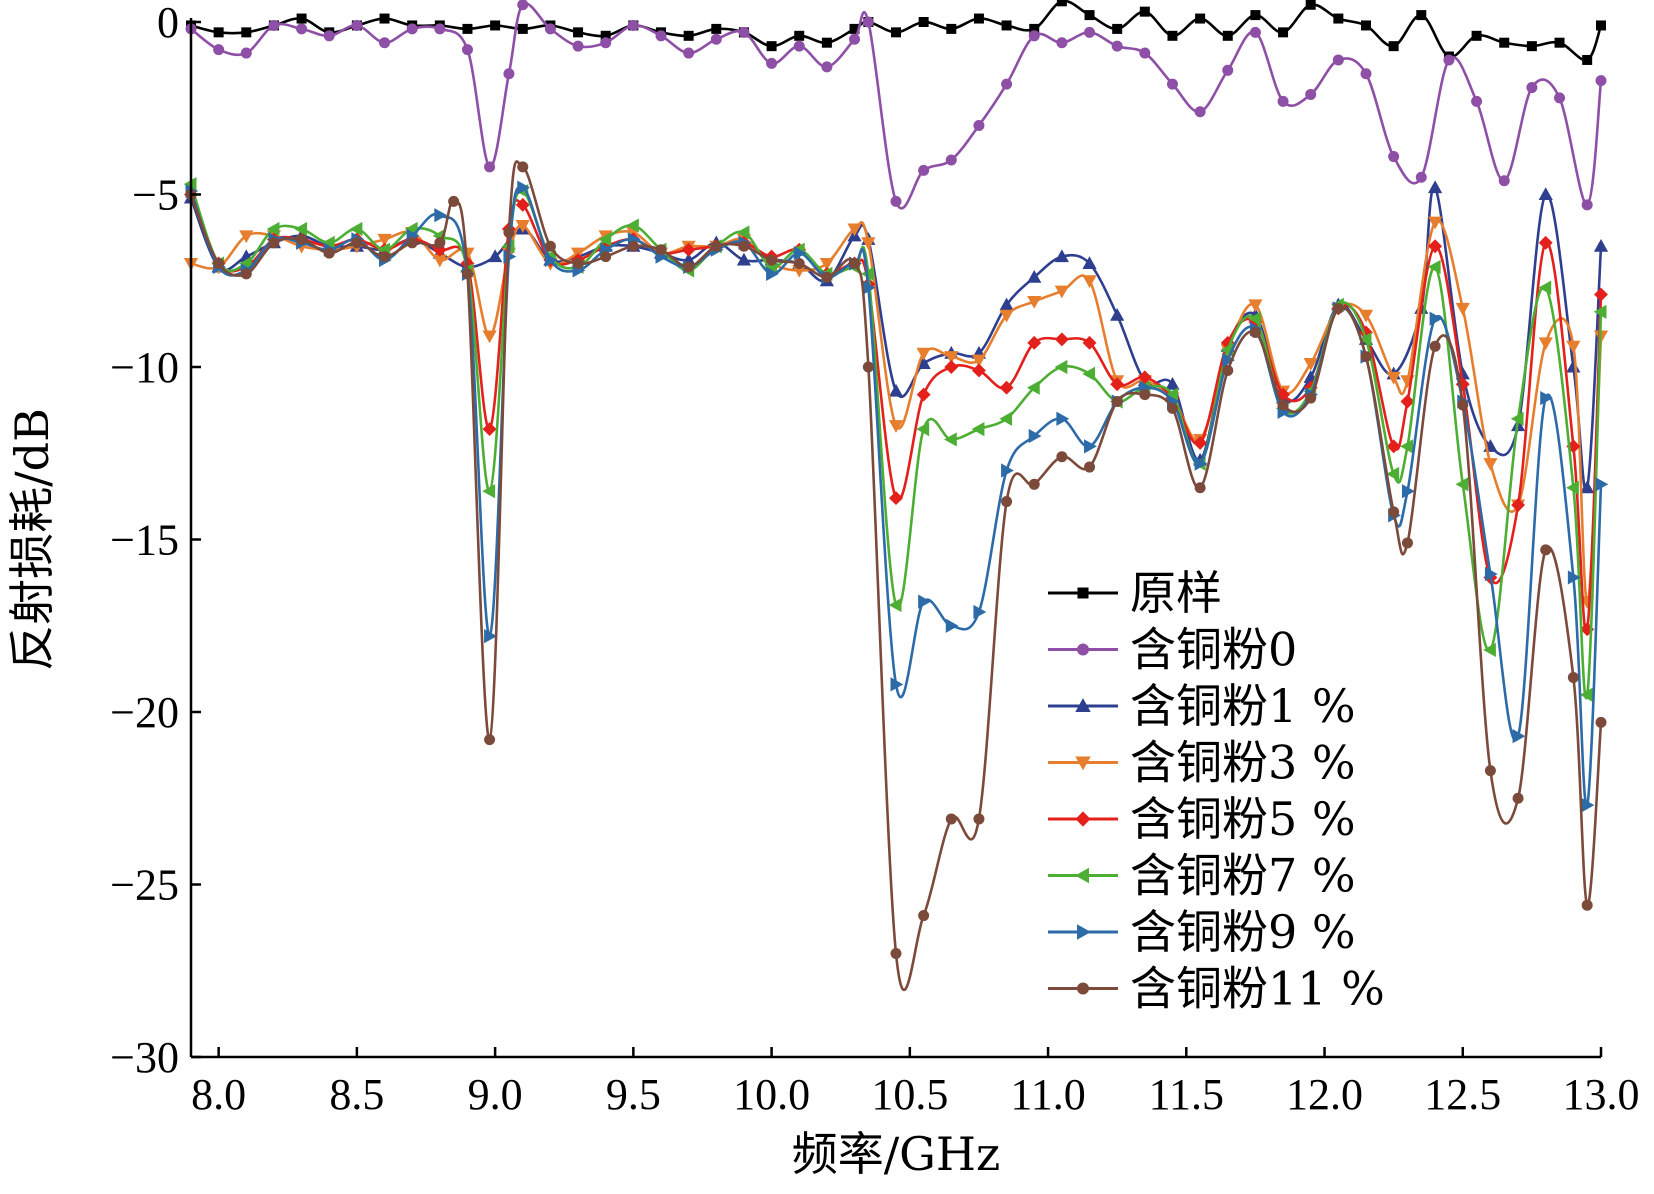 Image resolution: width=1654 pixels, height=1194 pixels. What do you see at coordinates (915, 1083) in the screenshot?
I see `x-ticks: 8.0 8.5 9.0 9.5 10.0 10.5 11.0 11.5 12.0 12.5 13.0` at bounding box center [915, 1083].